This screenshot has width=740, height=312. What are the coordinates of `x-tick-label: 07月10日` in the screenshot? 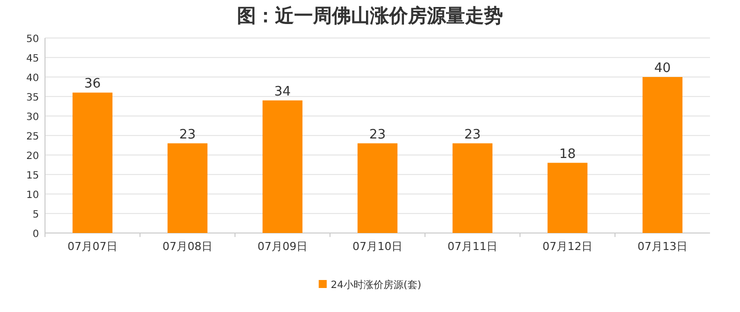 It's located at (377, 246).